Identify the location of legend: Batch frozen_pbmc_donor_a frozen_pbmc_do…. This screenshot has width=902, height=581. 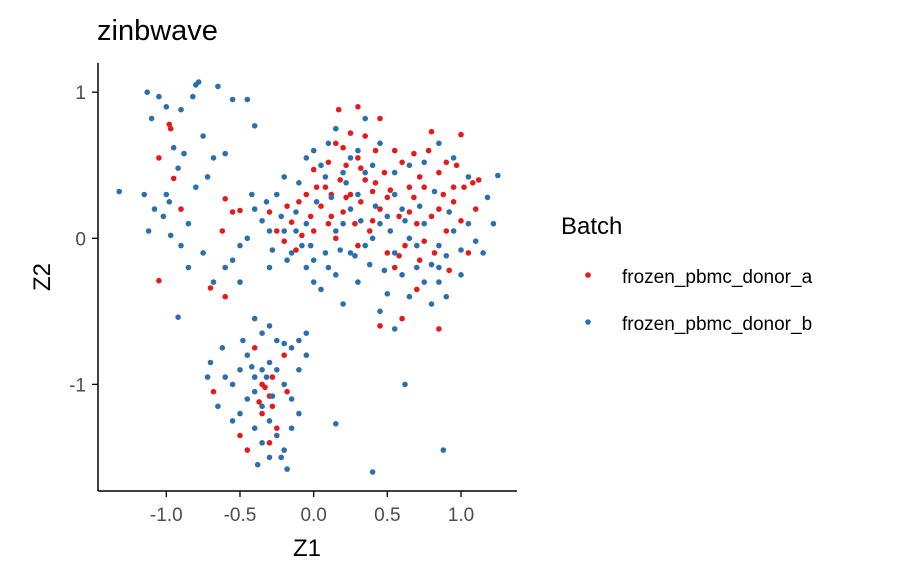
(687, 274).